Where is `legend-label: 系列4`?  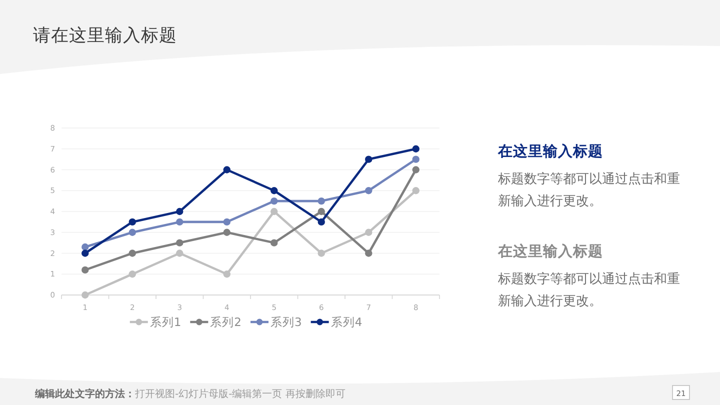
legend-label: 系列4 is located at coordinates (346, 322).